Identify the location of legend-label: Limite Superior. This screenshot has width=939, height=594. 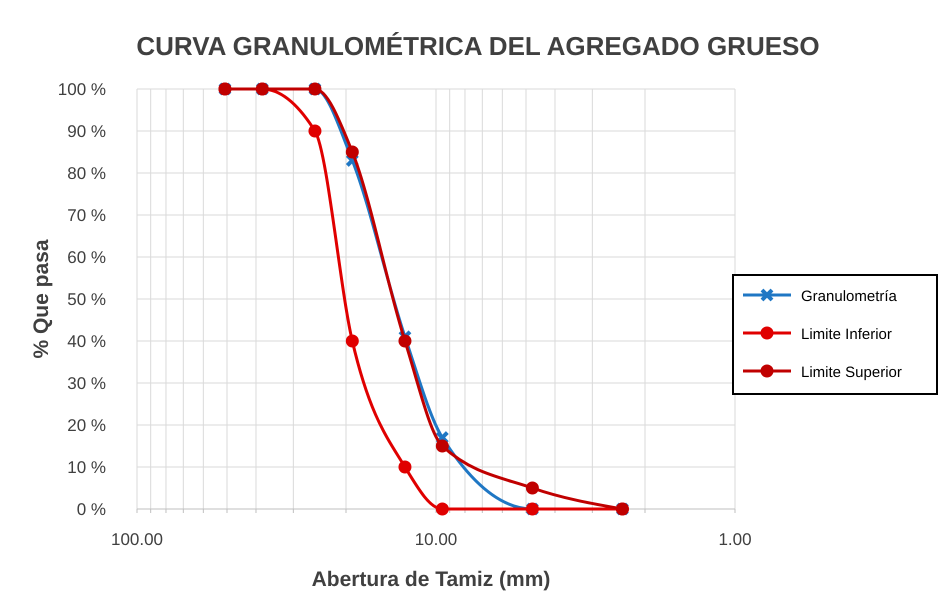
(851, 372).